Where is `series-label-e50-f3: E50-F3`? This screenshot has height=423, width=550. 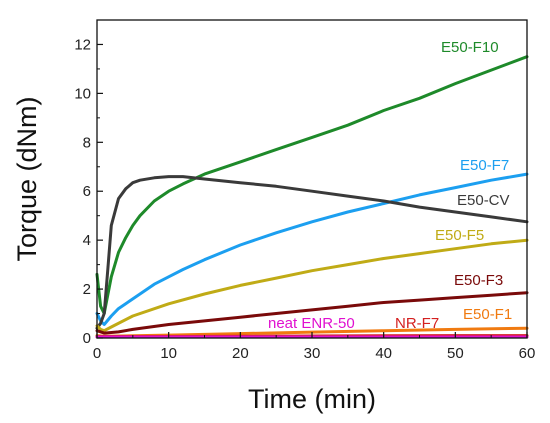
series-label-e50-f3: E50-F3 is located at coordinates (478, 280).